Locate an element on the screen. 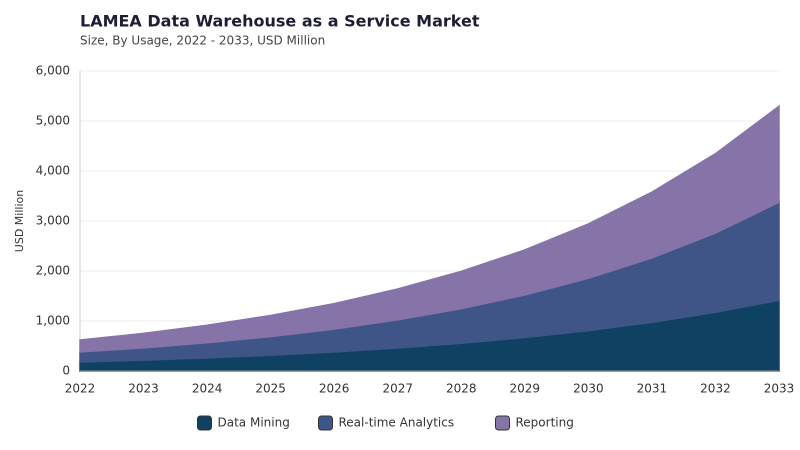 Image resolution: width=800 pixels, height=450 pixels. x-tick-label: 2024 is located at coordinates (207, 389).